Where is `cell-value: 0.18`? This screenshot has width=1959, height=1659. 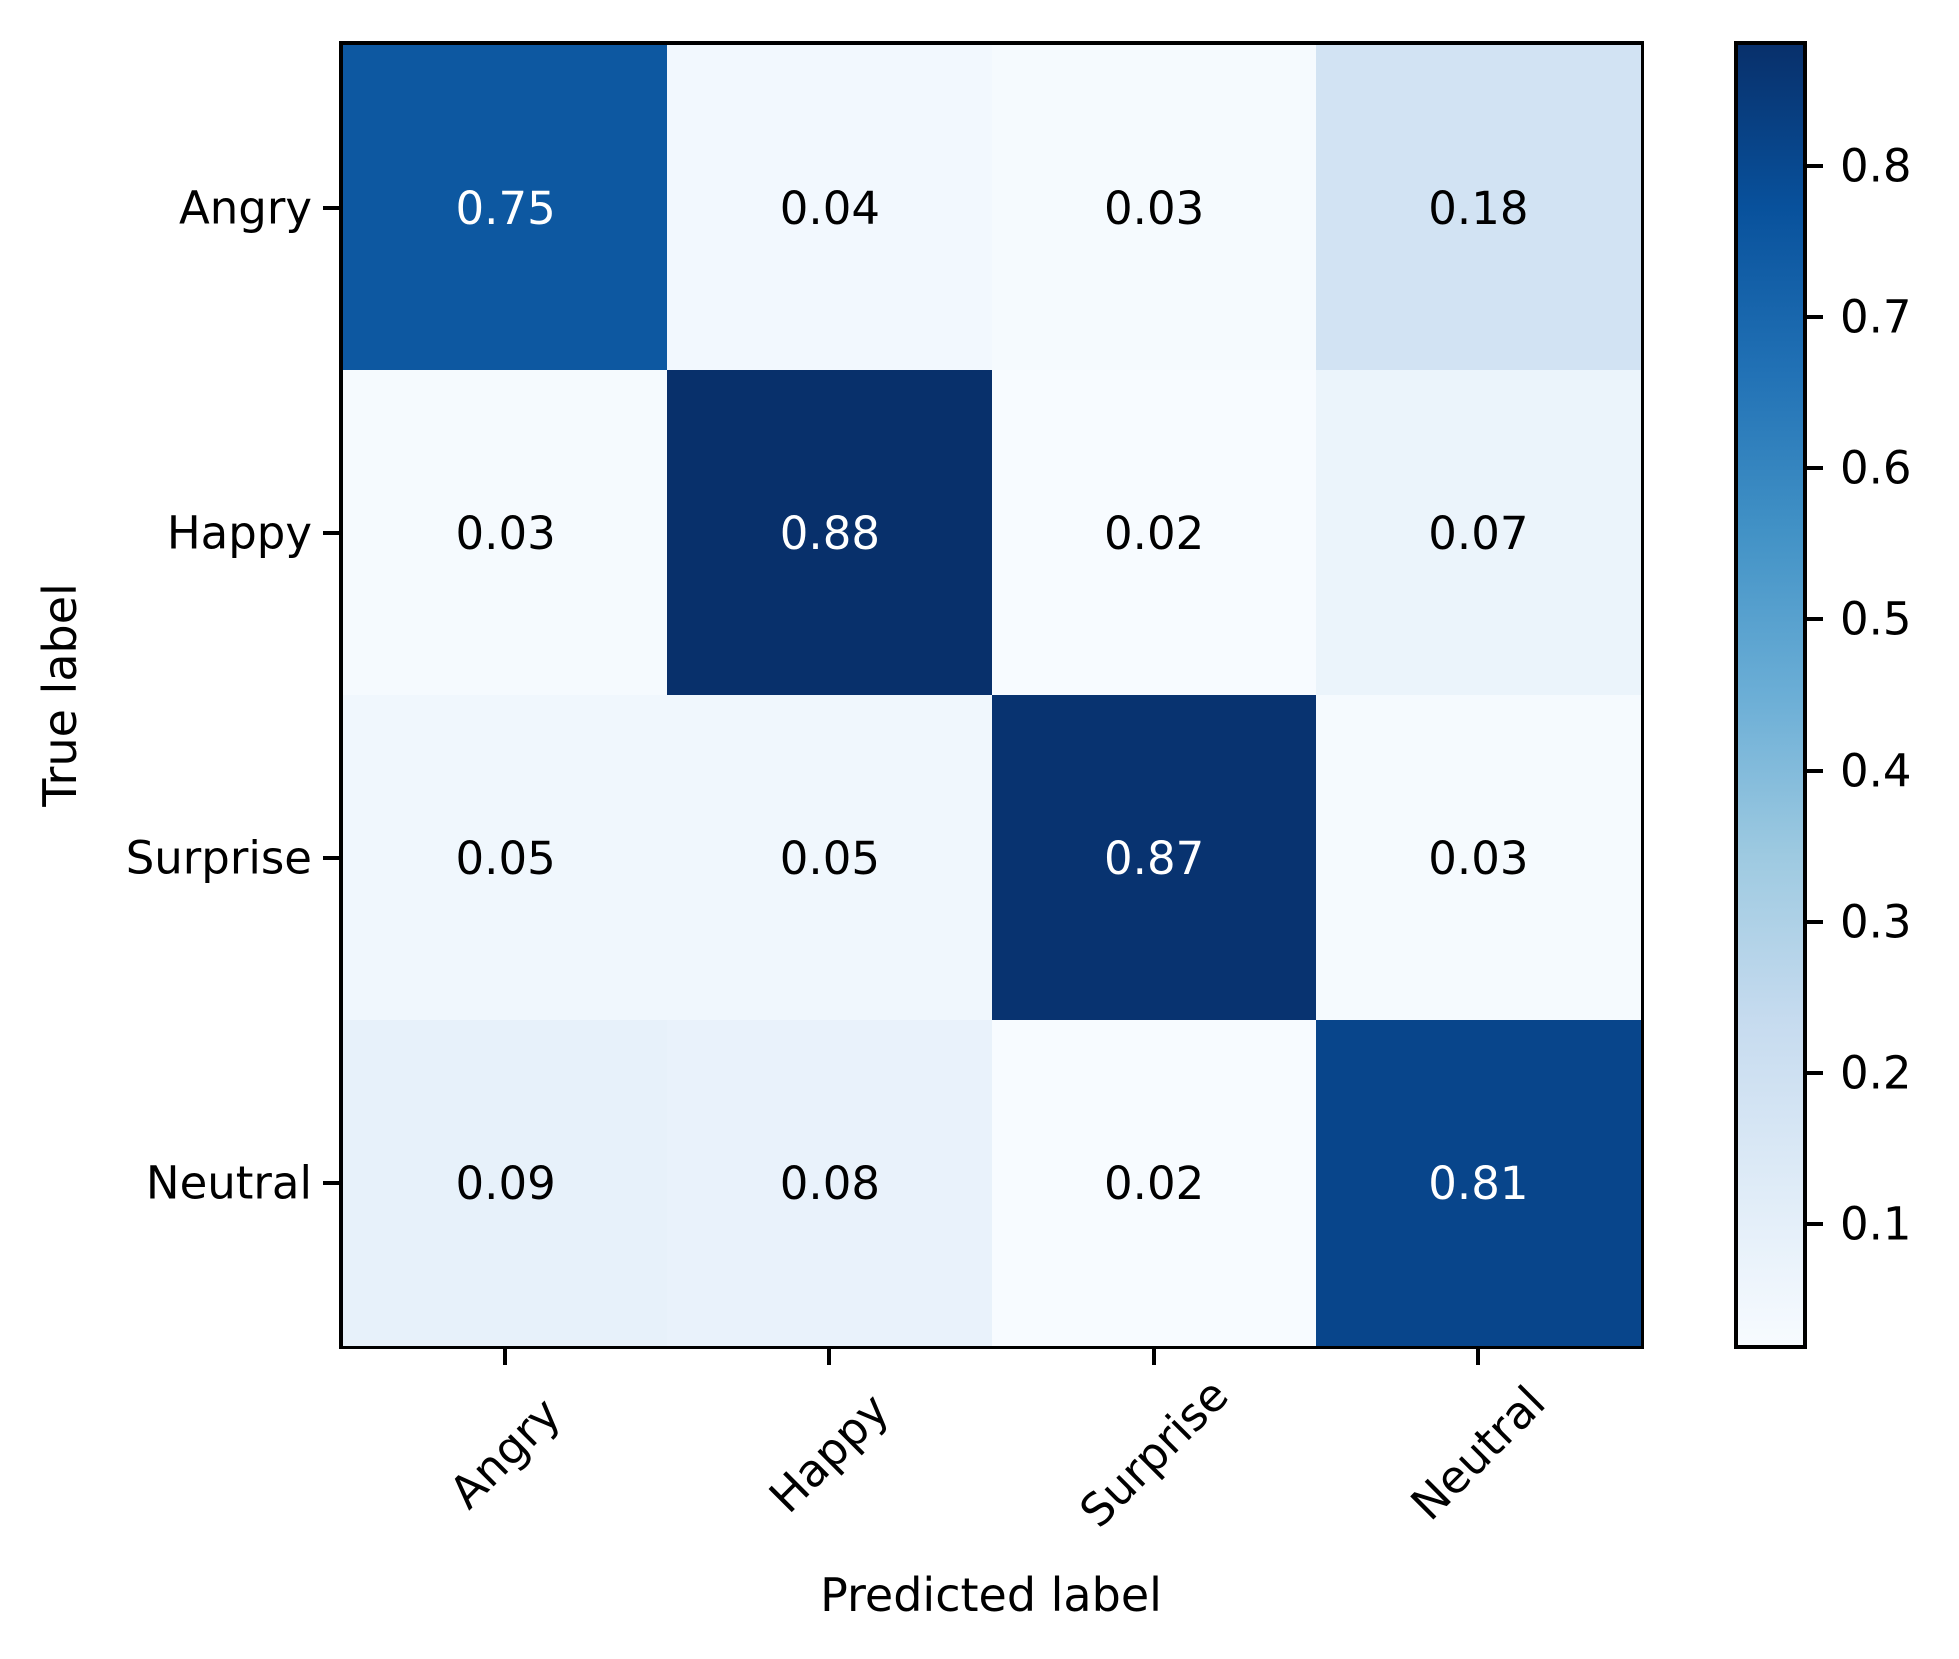 cell-value: 0.18 is located at coordinates (1478, 208).